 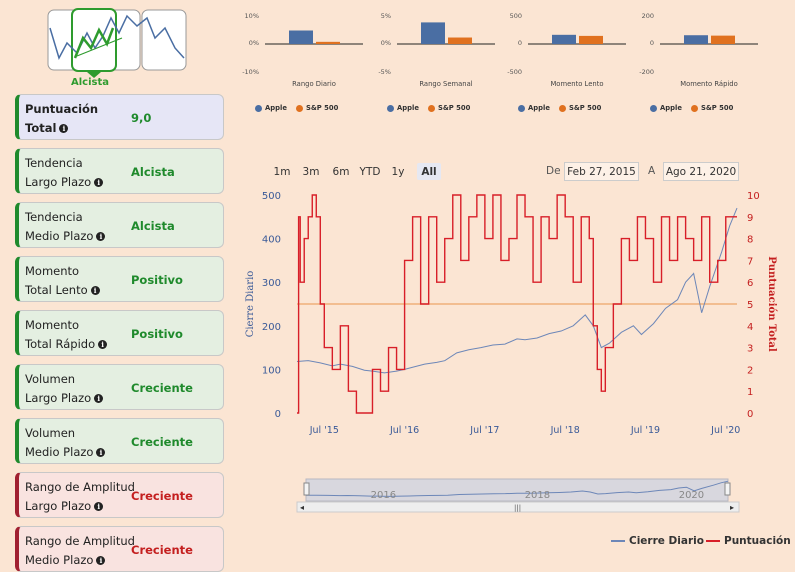 I want to click on legend-item-score: Puntuación, so click(x=748, y=541).